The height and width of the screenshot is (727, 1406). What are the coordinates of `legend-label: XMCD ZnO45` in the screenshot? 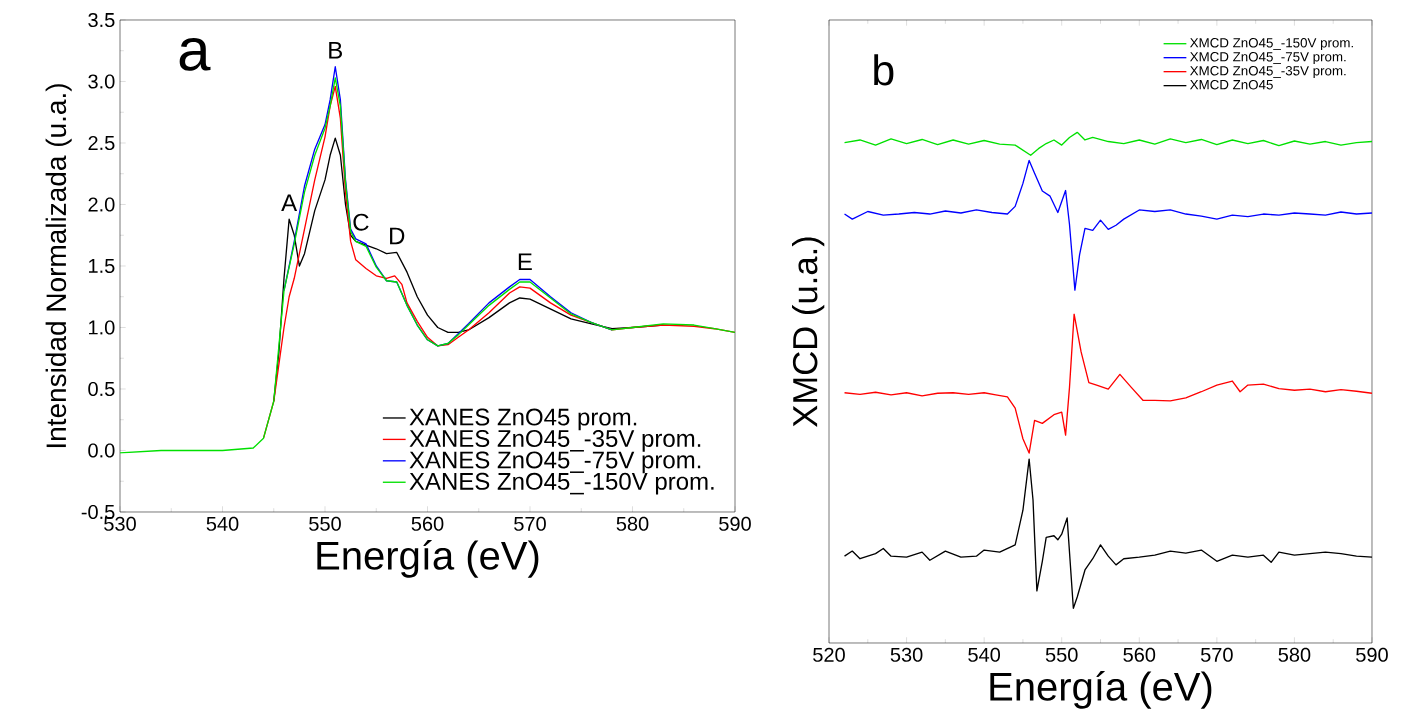 It's located at (1231, 84).